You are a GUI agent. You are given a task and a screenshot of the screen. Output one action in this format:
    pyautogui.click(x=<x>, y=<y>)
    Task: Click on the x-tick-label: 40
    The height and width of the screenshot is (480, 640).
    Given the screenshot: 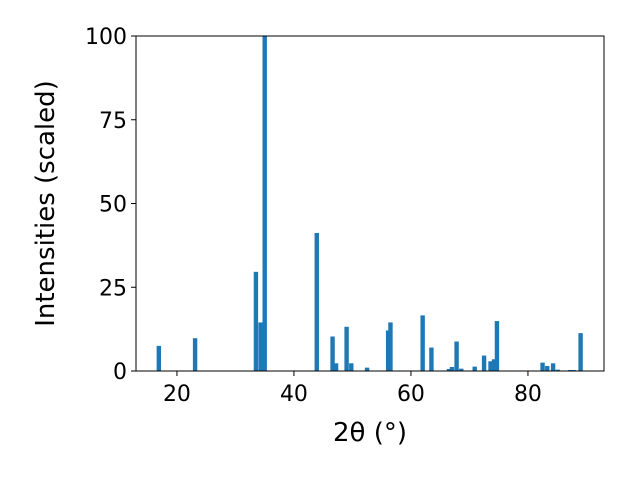 What is the action you would take?
    pyautogui.click(x=294, y=394)
    